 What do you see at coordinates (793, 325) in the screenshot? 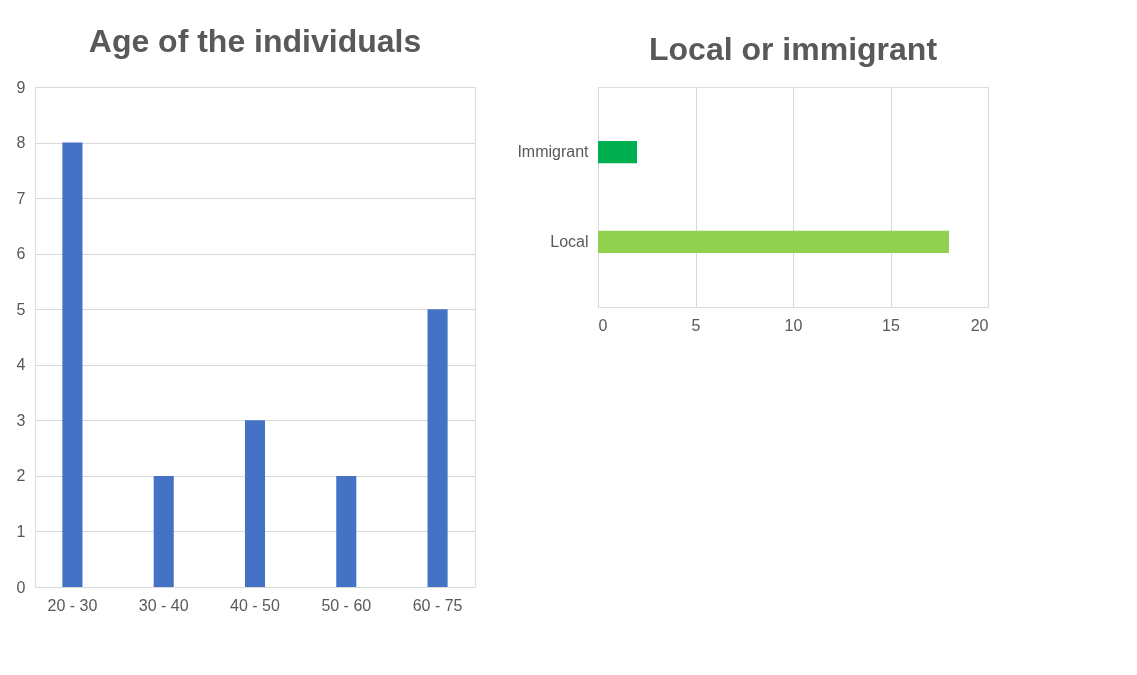
I see `x-tick-label: 10` at bounding box center [793, 325].